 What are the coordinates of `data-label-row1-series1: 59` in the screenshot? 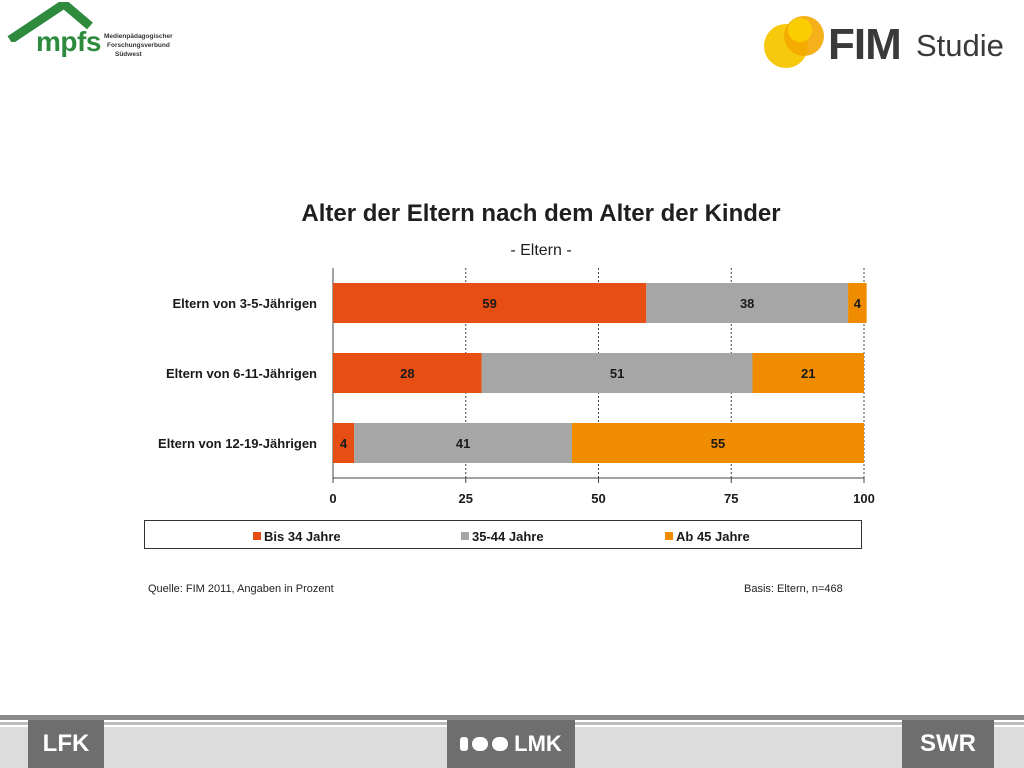 It's located at (489, 303).